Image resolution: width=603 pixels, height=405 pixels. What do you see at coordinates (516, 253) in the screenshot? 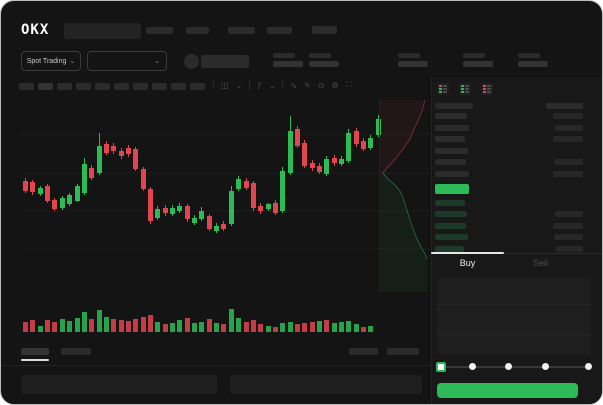
I see `tab-divider` at bounding box center [516, 253].